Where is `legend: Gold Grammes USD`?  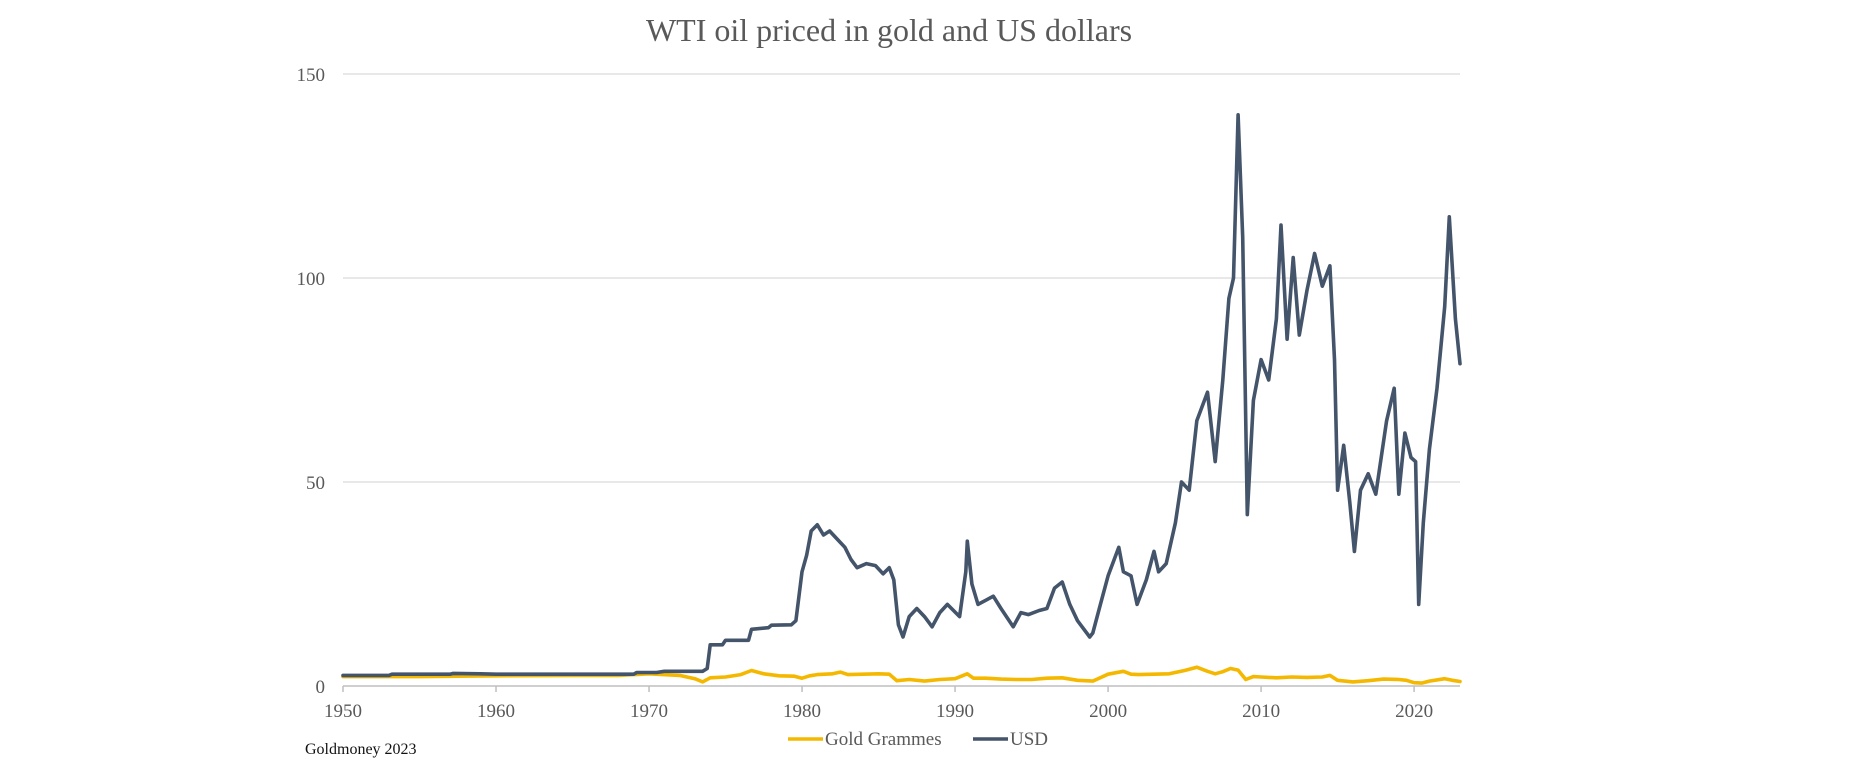
legend: Gold Grammes USD is located at coordinates (918, 739).